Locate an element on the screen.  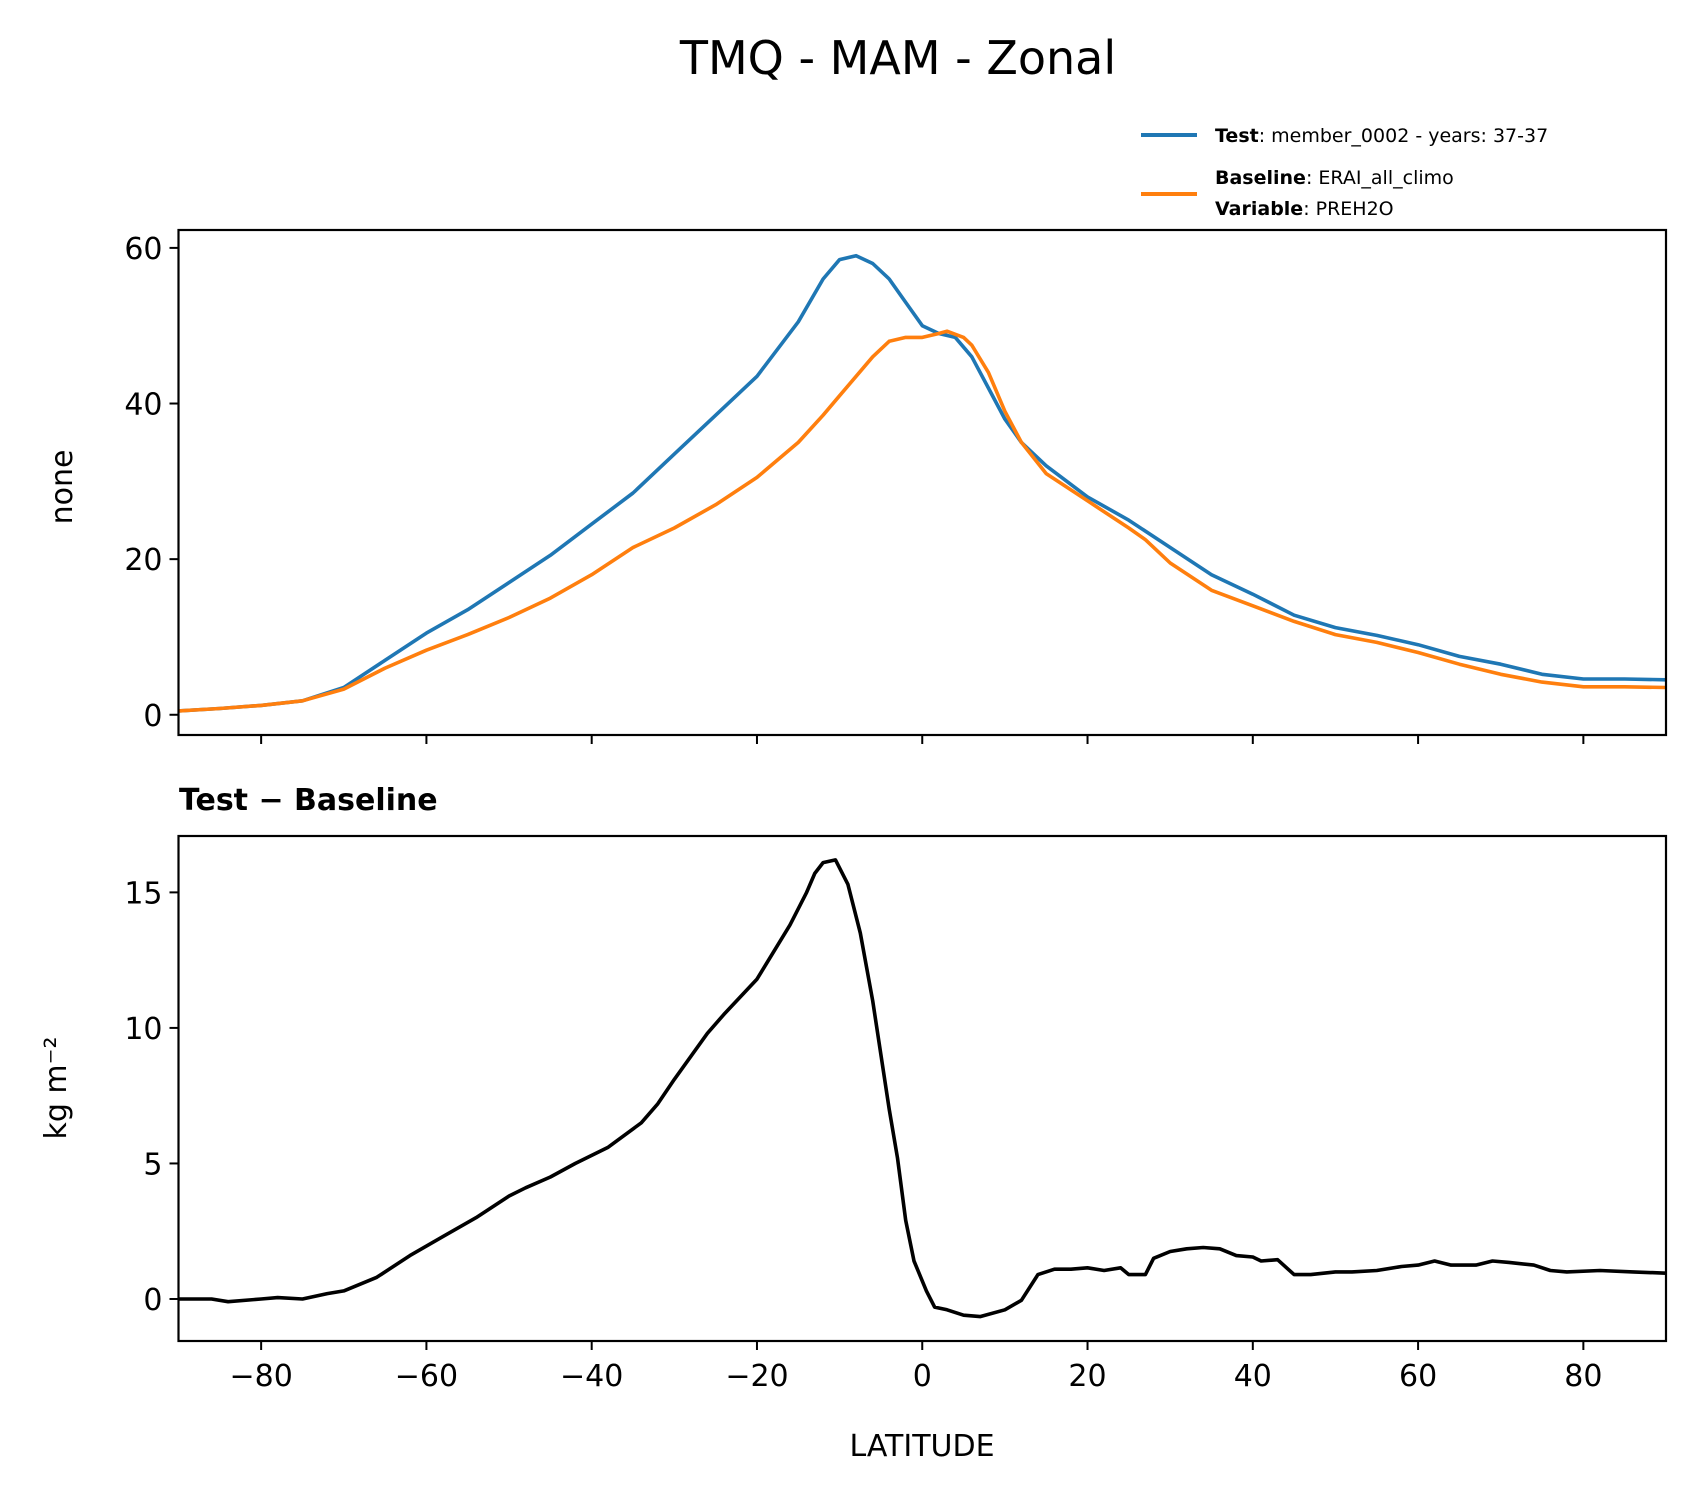
x-tick-label: −60 is located at coordinates (426, 1376).